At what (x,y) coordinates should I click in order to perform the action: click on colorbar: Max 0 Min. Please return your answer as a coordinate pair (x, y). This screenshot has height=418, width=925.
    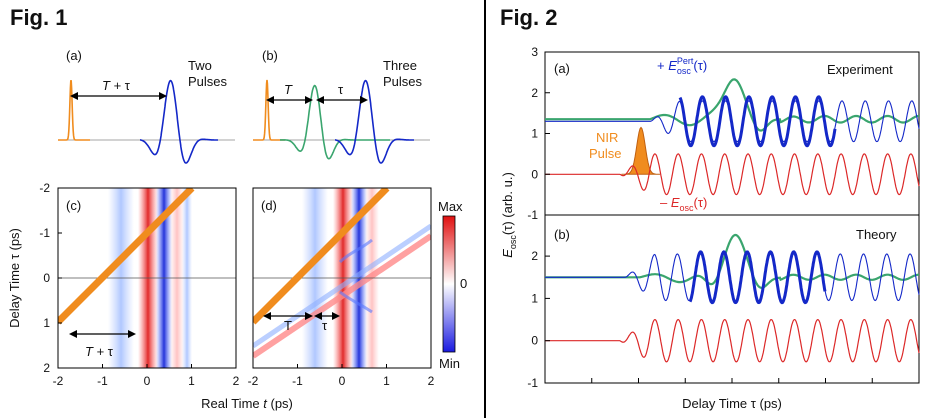
    Looking at the image, I should click on (452, 285).